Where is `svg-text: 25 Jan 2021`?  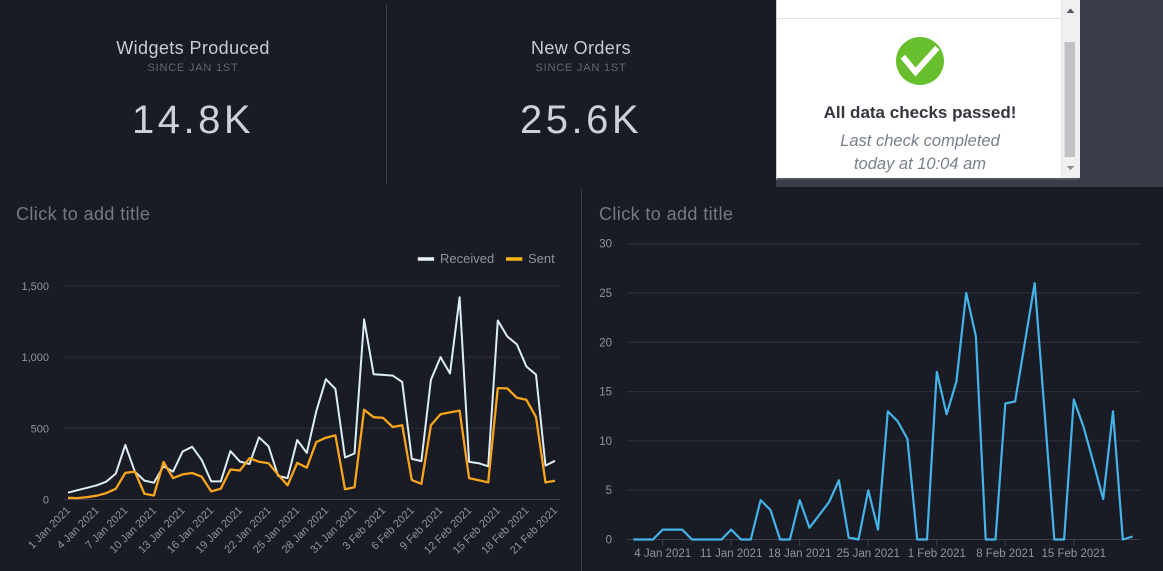 svg-text: 25 Jan 2021 is located at coordinates (868, 554).